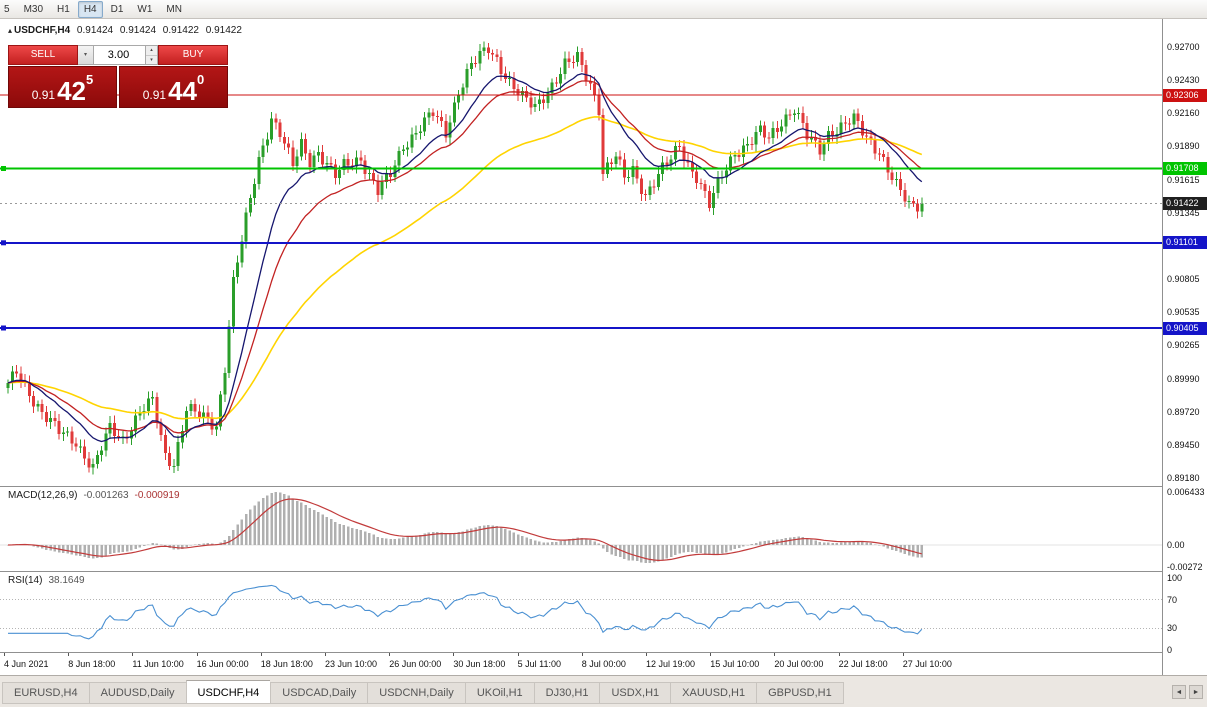 The width and height of the screenshot is (1207, 707). I want to click on timeframe-button-m30: M30, so click(33, 9).